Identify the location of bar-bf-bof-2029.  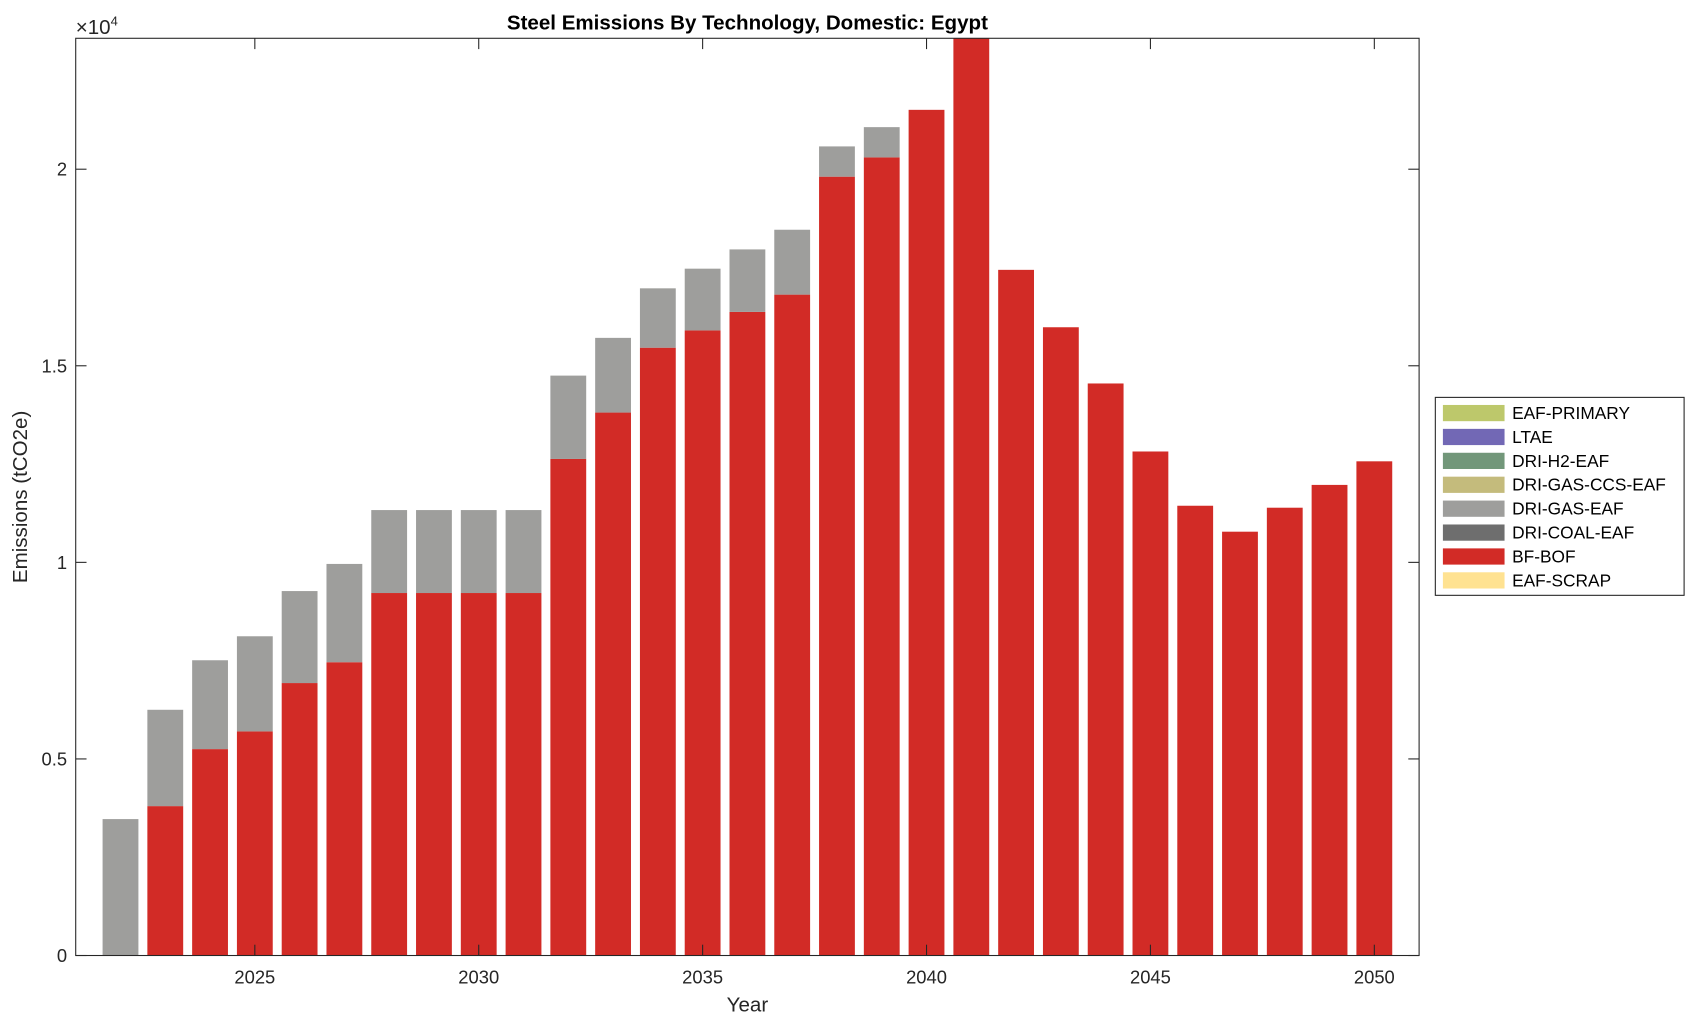
(434, 774).